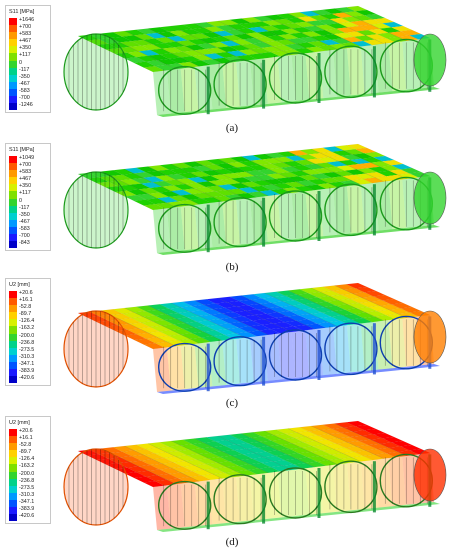  I want to click on legend-row: -347.1, so click(28, 365).